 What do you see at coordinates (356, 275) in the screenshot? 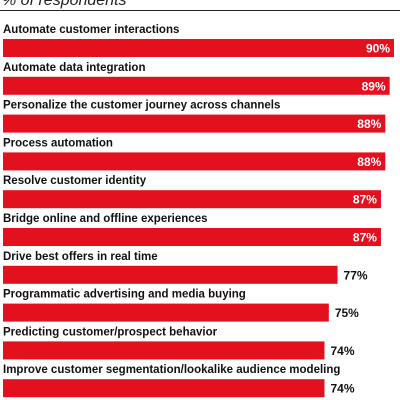
I see `value-label: 77%` at bounding box center [356, 275].